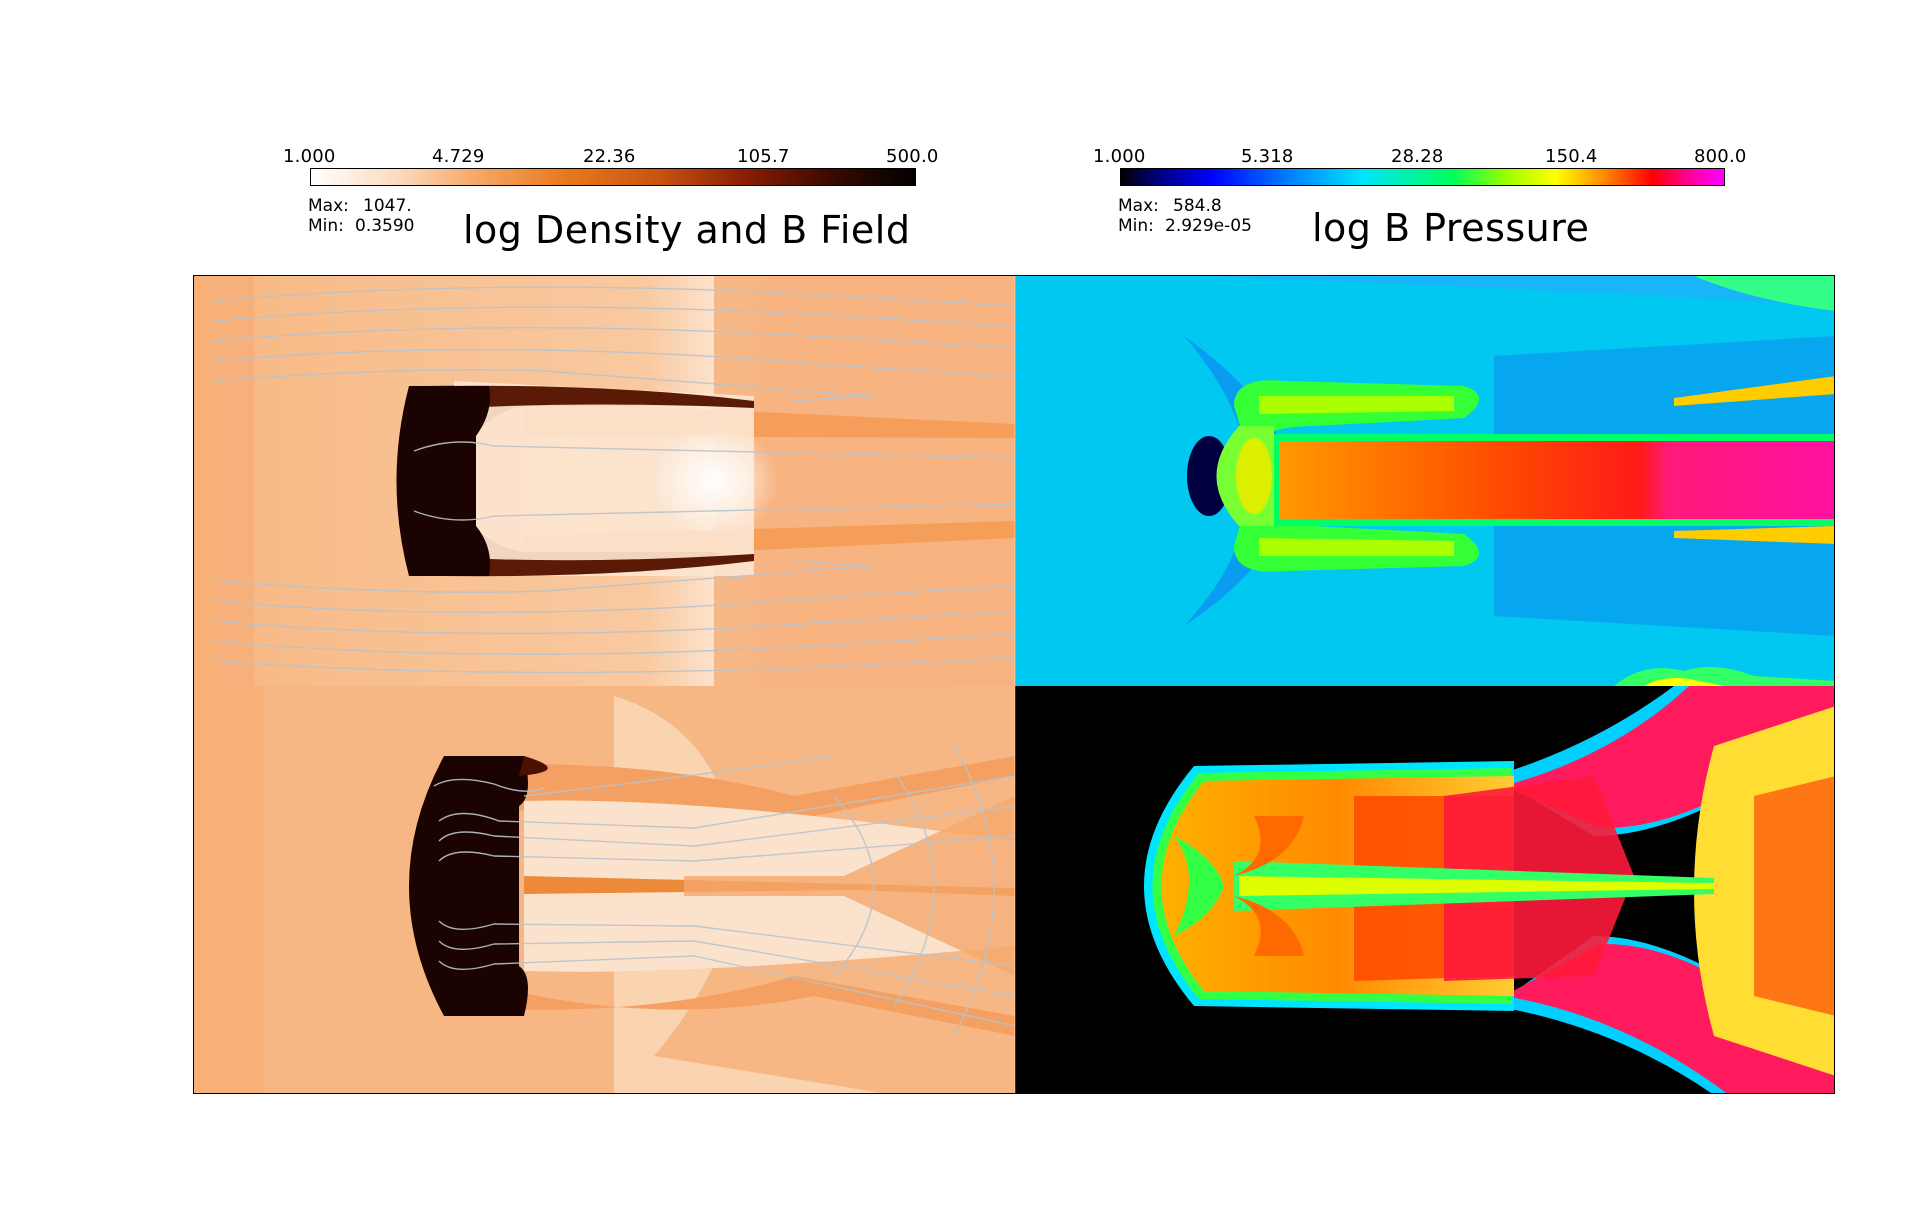 Image resolution: width=1920 pixels, height=1209 pixels. I want to click on pressure-colorbar-tick-1: 1.000, so click(1119, 156).